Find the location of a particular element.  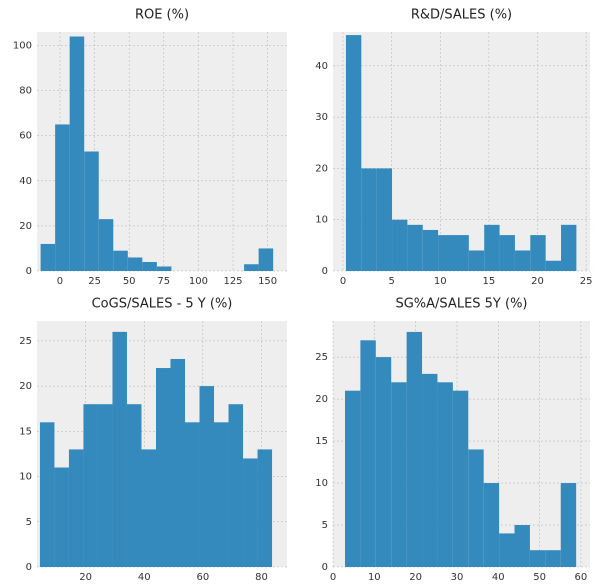

x-tick-label: 10 is located at coordinates (440, 281).